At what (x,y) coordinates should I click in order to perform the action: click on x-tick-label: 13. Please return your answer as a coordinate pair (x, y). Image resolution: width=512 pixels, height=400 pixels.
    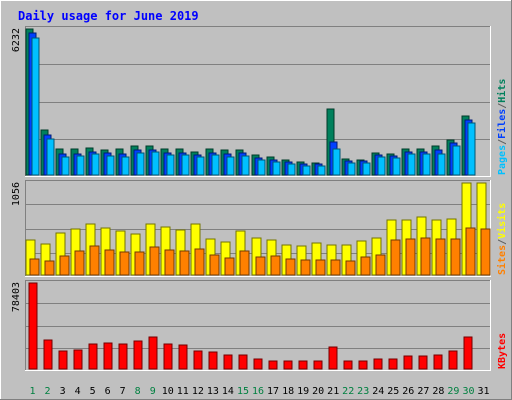
    Looking at the image, I should click on (213, 391).